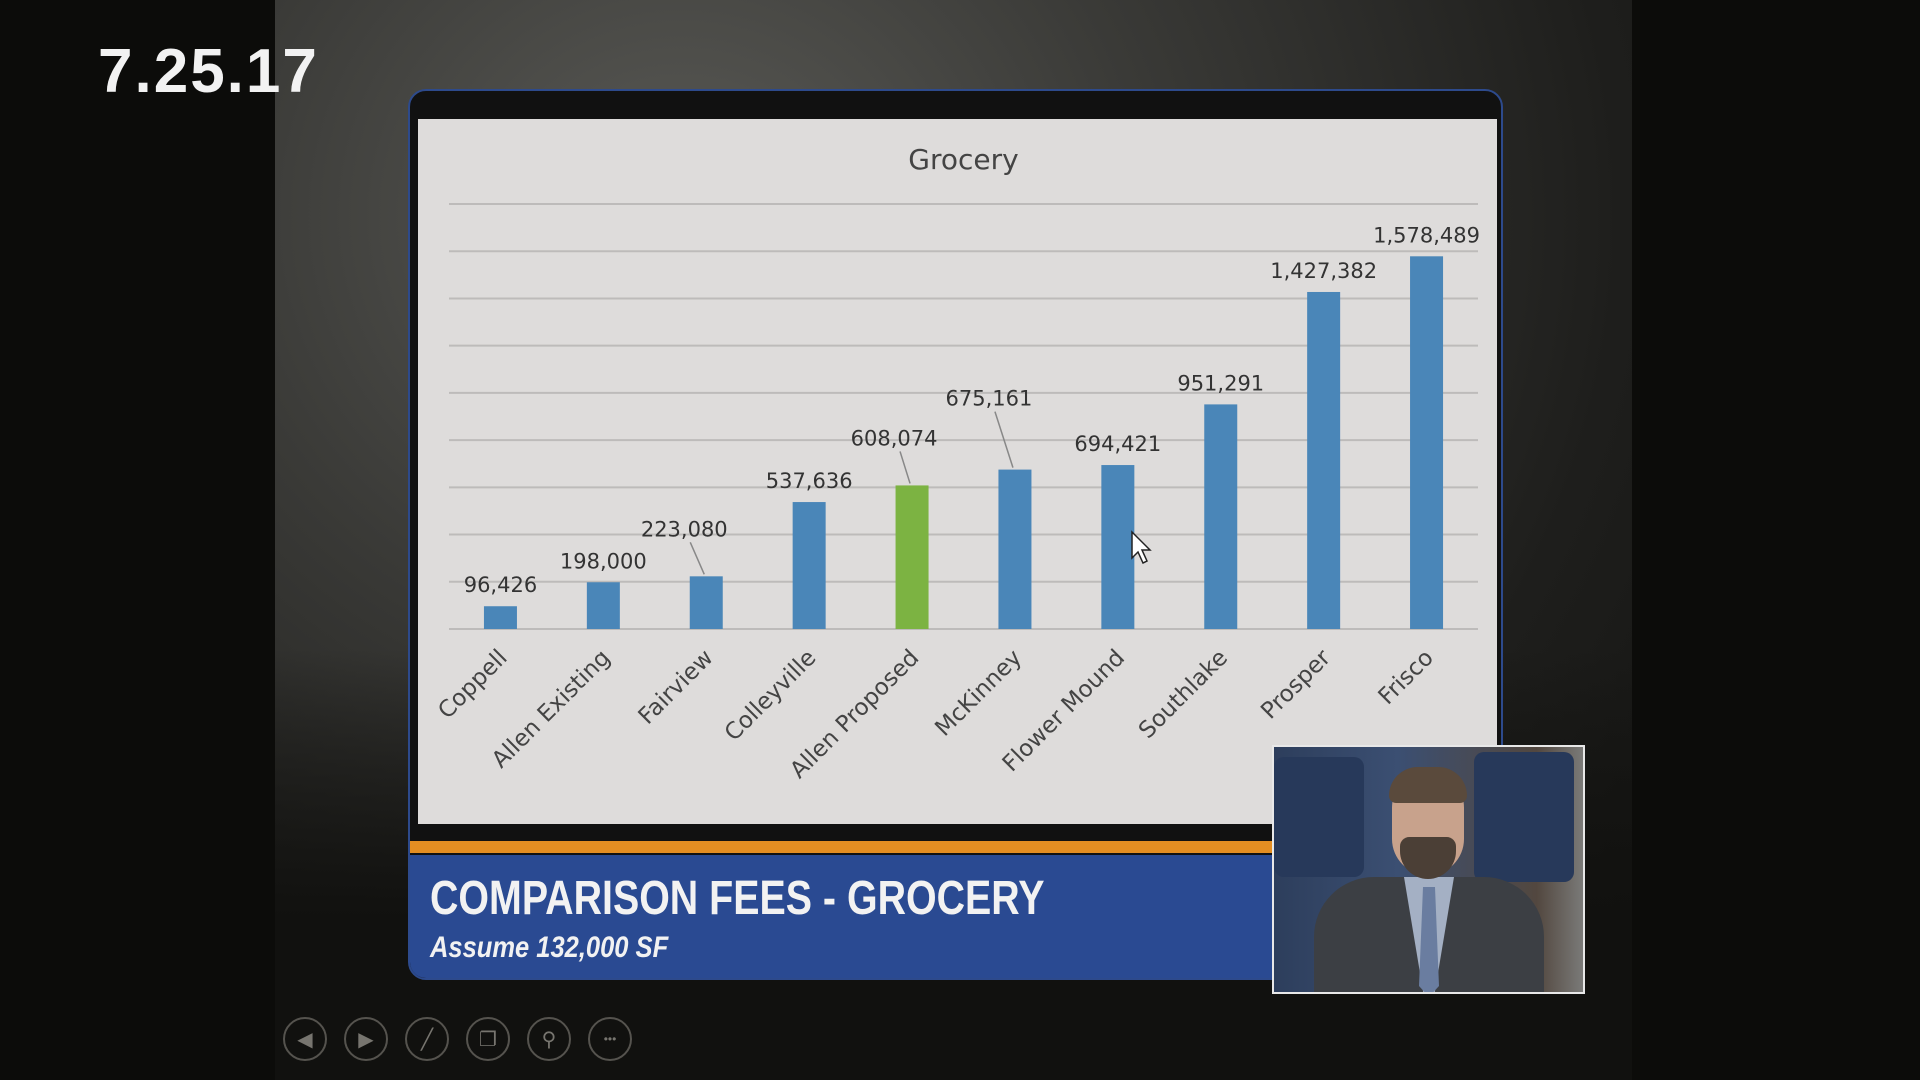 The width and height of the screenshot is (1920, 1080). What do you see at coordinates (500, 617) in the screenshot?
I see `bar-coppell` at bounding box center [500, 617].